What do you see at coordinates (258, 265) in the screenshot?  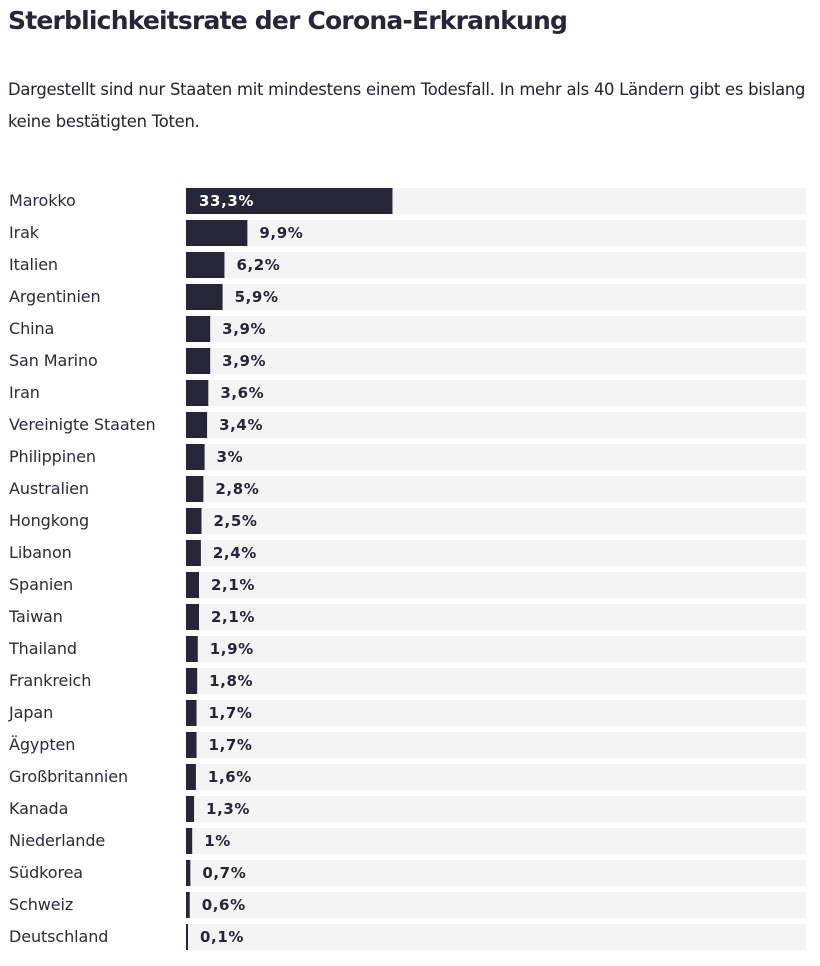 I see `value-label: 6,2%` at bounding box center [258, 265].